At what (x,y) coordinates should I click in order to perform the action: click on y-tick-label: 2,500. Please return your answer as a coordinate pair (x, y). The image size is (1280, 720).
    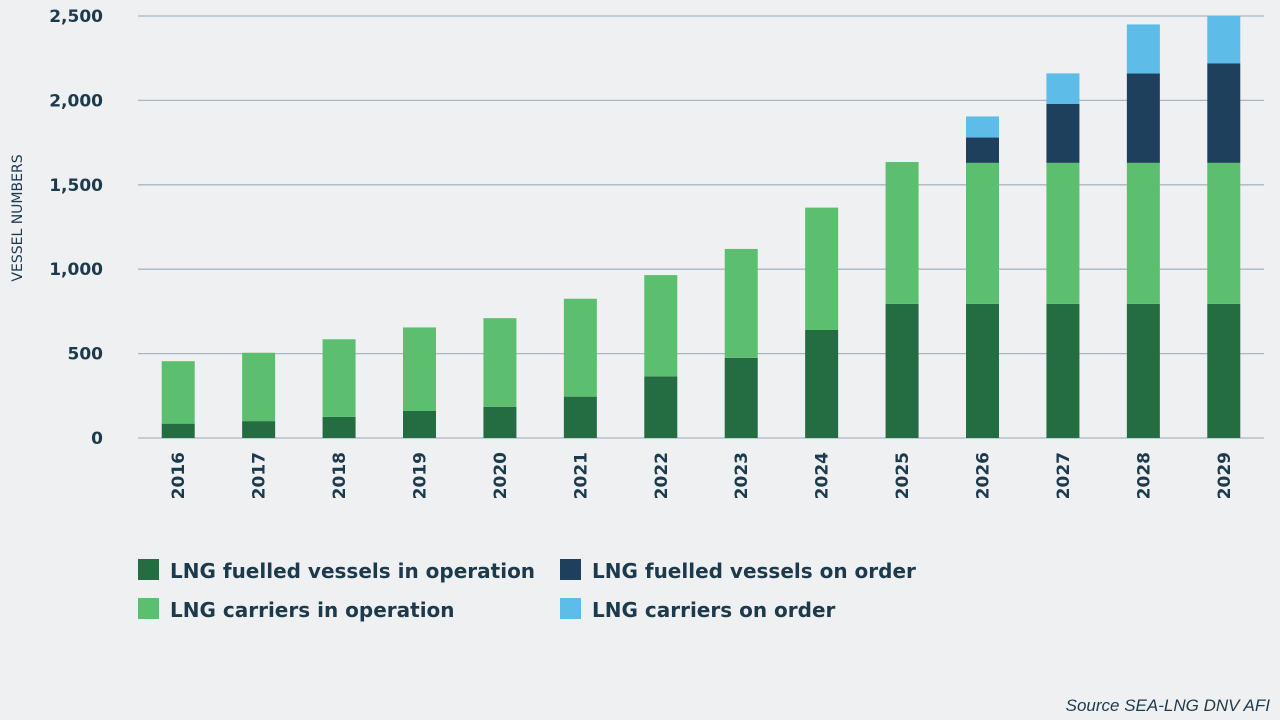
    Looking at the image, I should click on (76, 17).